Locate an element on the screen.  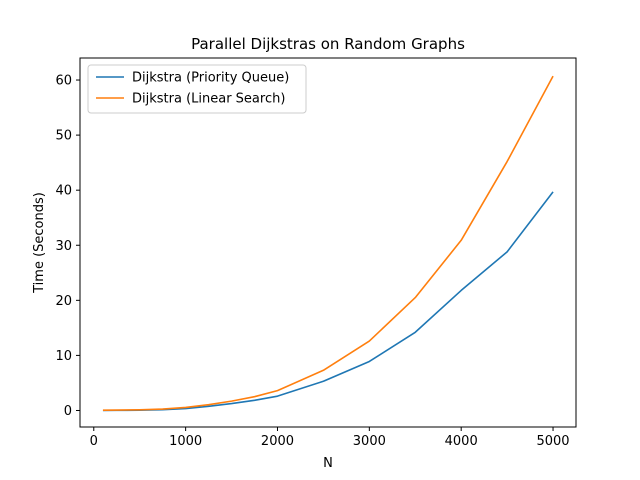
y-tick-label: 30 is located at coordinates (63, 246).